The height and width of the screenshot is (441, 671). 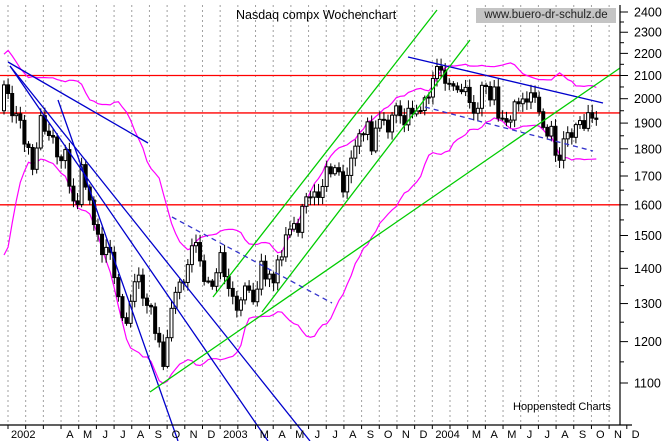 What do you see at coordinates (647, 384) in the screenshot?
I see `y-tick-label: 1100` at bounding box center [647, 384].